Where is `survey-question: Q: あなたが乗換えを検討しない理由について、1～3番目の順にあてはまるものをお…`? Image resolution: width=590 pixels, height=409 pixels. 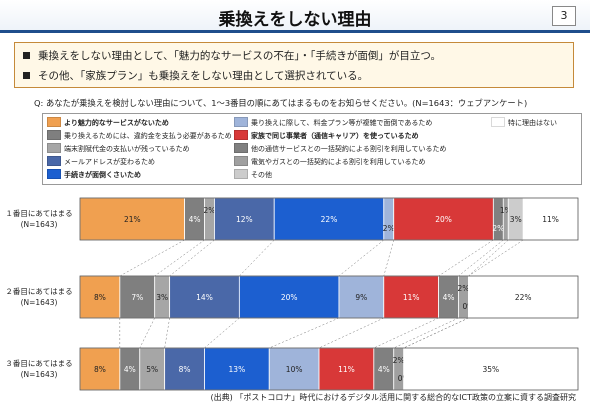 survey-question: Q: あなたが乗換えを検討しない理由について、1～3番目の順にあてはまるものをお… is located at coordinates (281, 103).